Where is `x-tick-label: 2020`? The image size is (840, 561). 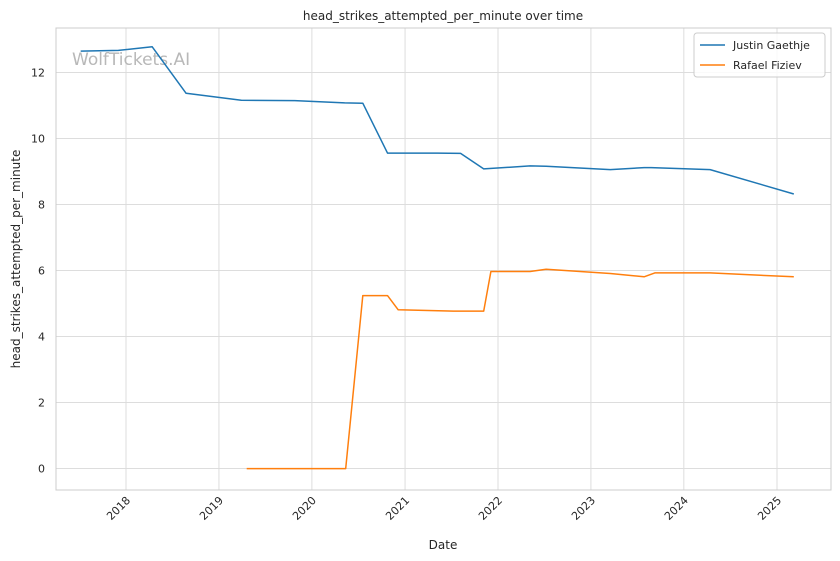 x-tick-label: 2020 is located at coordinates (304, 508).